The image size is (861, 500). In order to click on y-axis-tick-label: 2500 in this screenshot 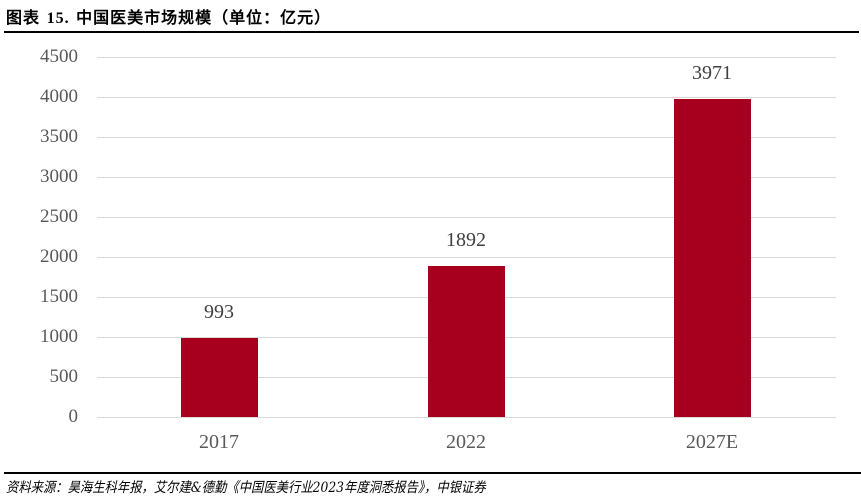, I will do `click(59, 216)`.